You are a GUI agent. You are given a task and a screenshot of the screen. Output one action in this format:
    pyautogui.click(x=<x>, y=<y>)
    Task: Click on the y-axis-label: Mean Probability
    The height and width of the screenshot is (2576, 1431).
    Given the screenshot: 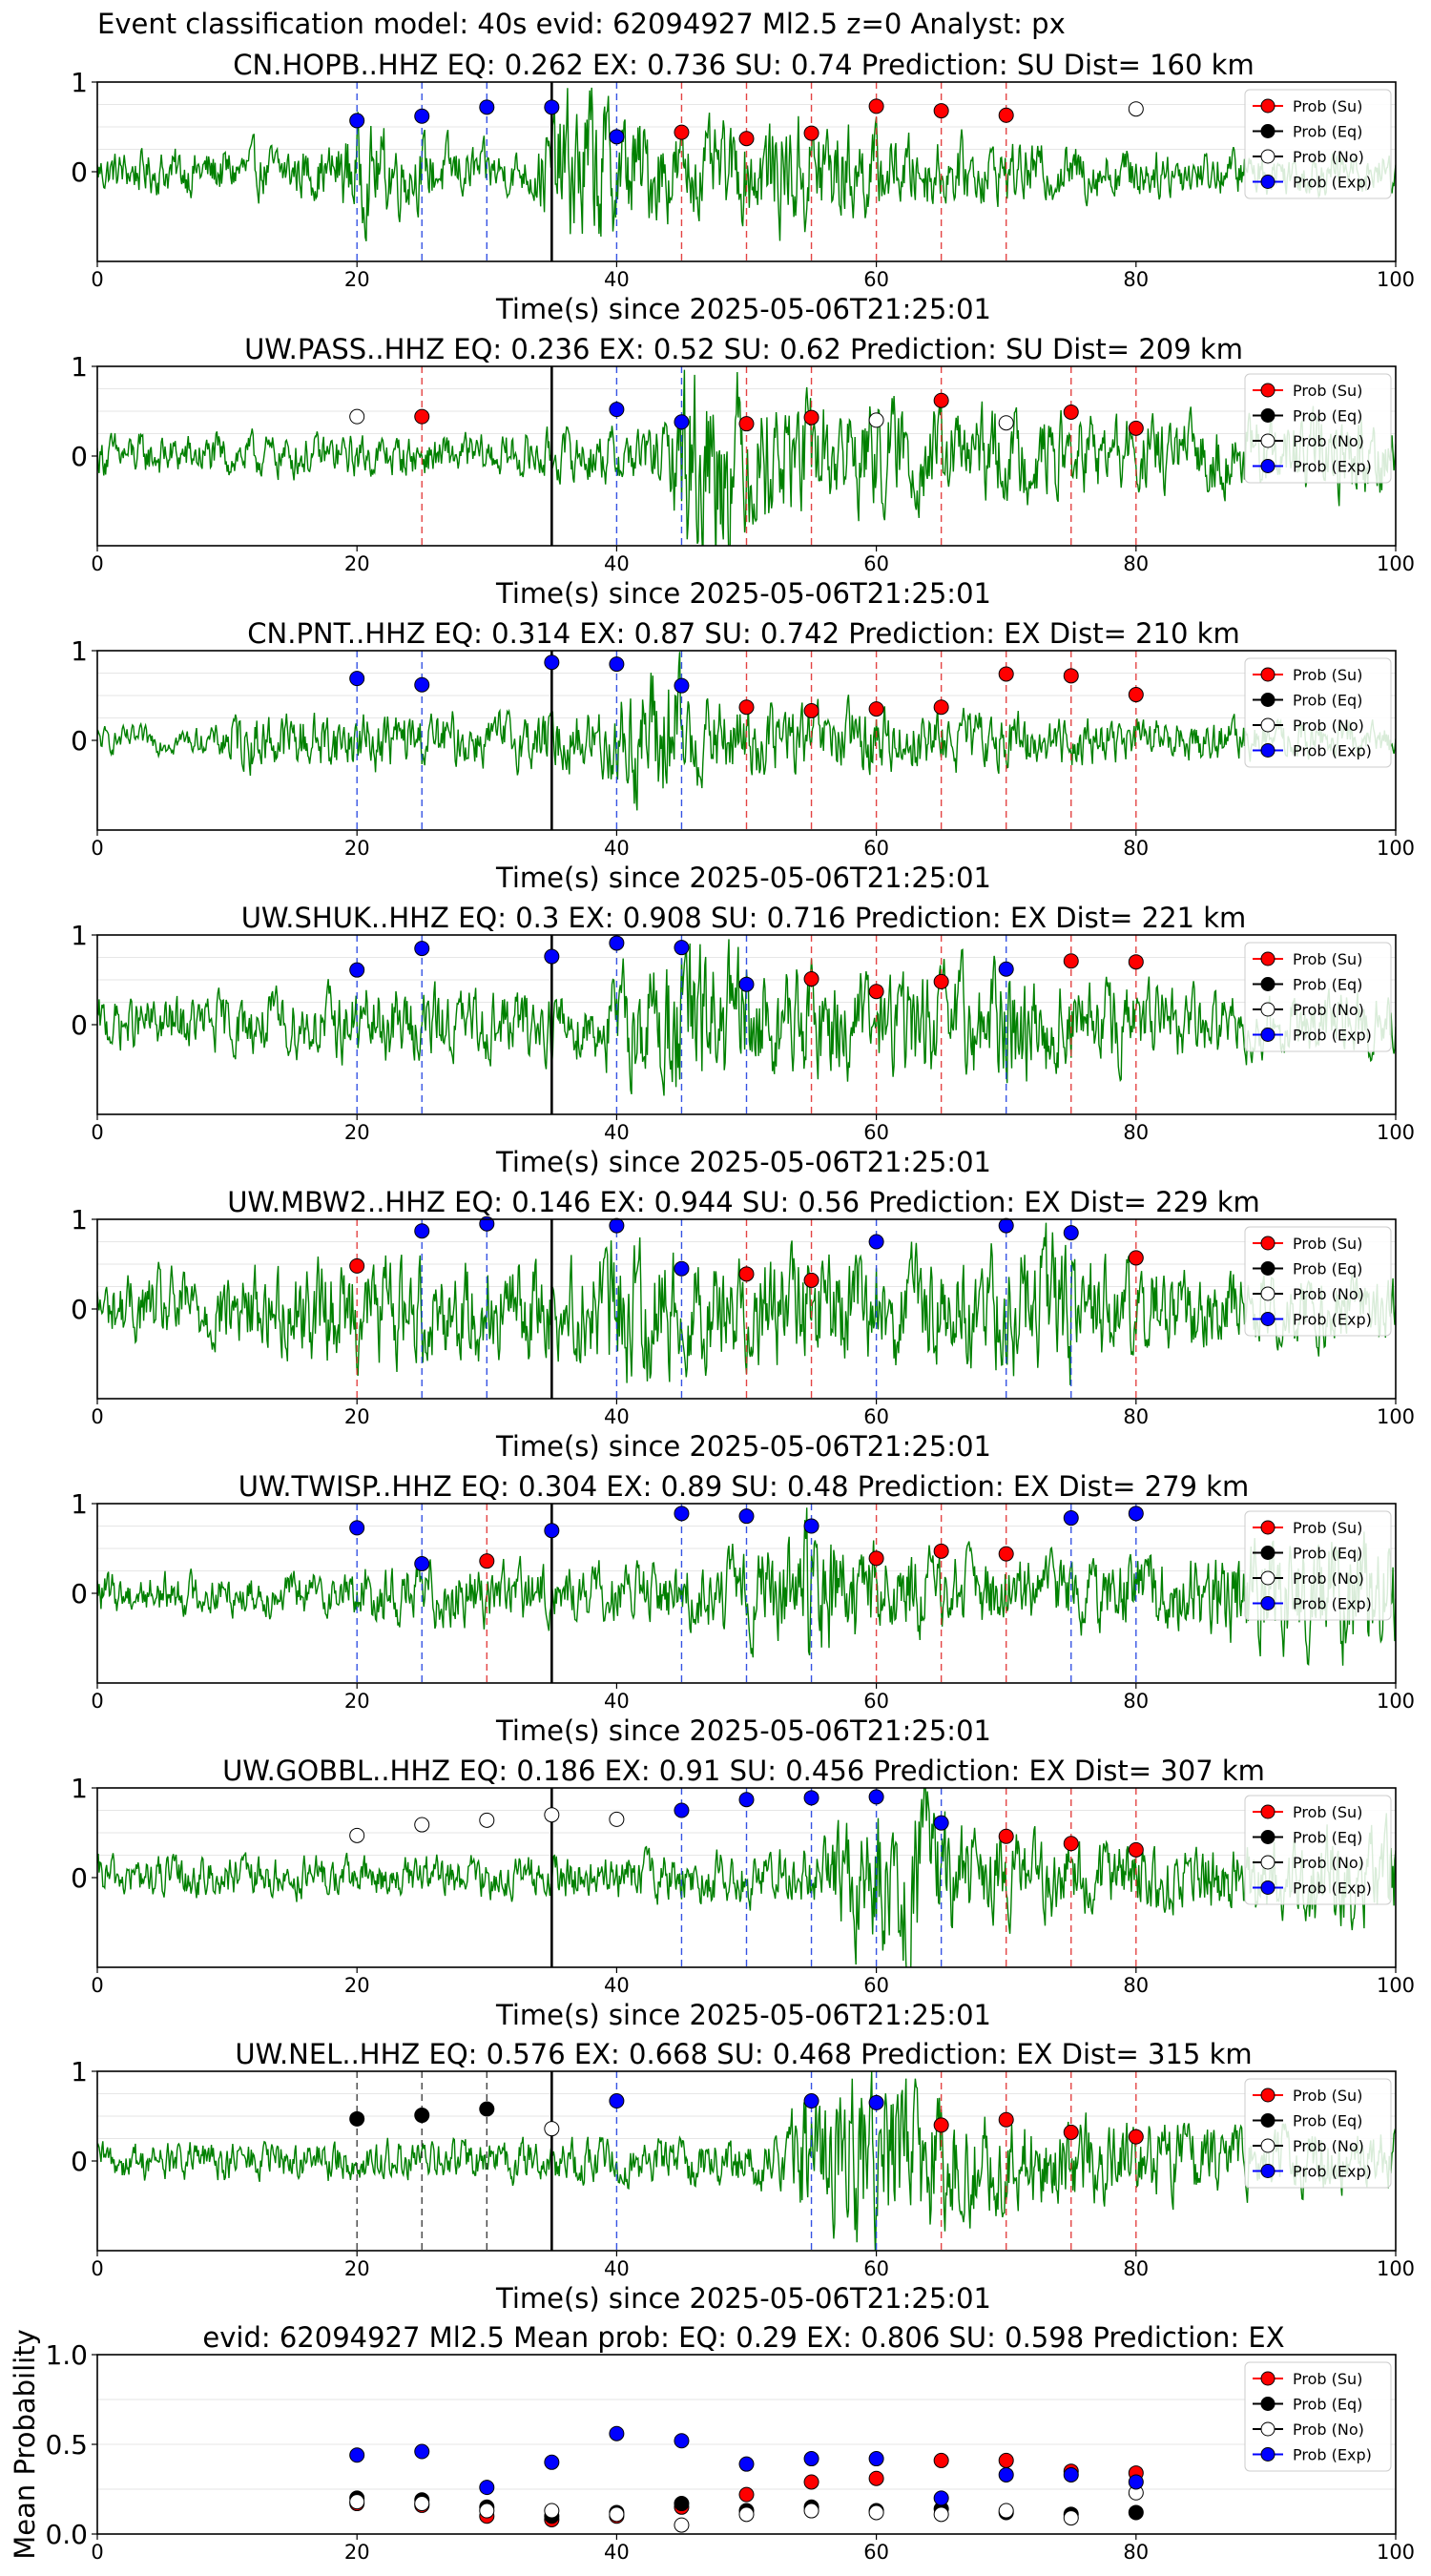 What is the action you would take?
    pyautogui.click(x=25, y=2444)
    